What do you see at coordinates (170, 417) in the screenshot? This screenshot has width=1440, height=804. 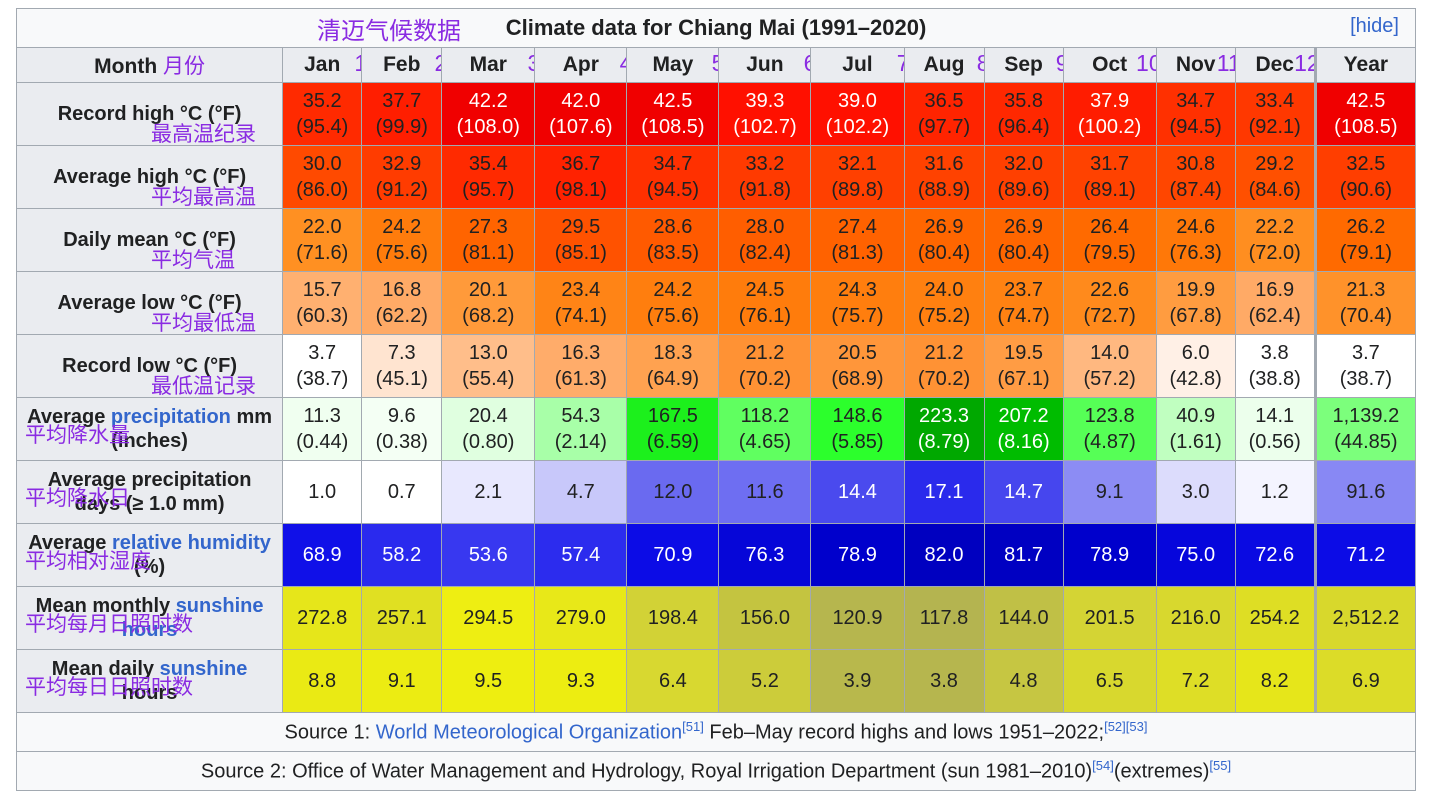 I see `row-label-link: precipitation` at bounding box center [170, 417].